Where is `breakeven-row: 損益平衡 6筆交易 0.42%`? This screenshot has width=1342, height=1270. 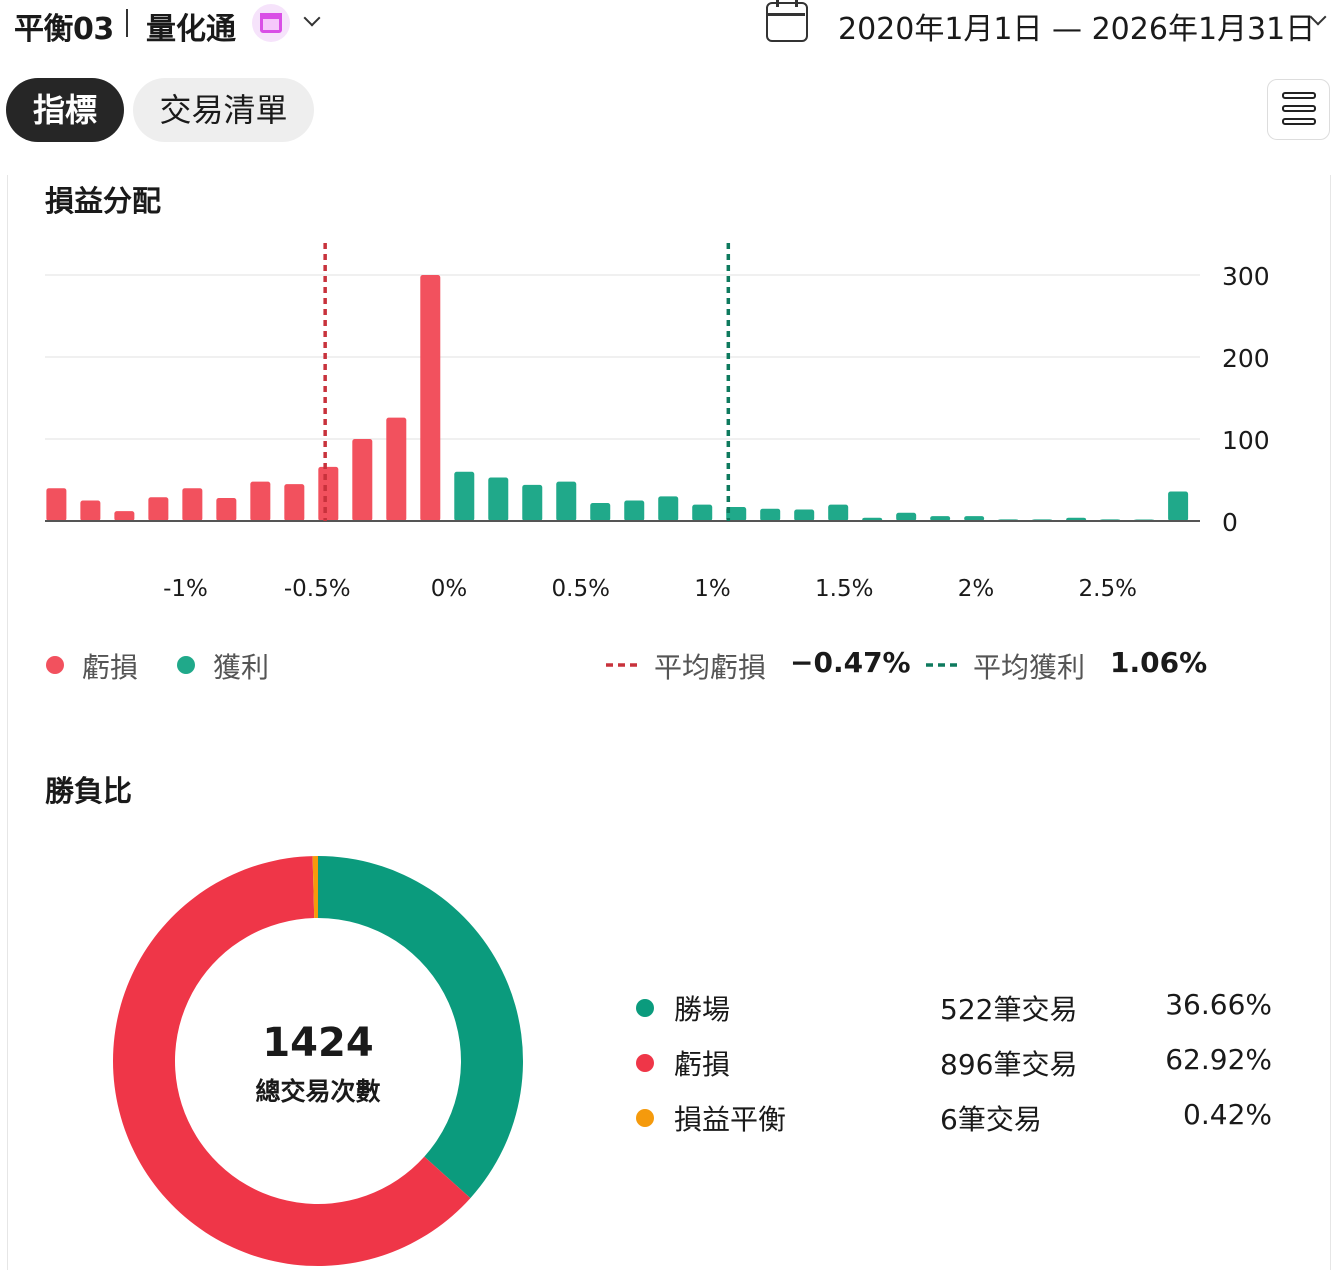 breakeven-row: 損益平衡 6筆交易 0.42% is located at coordinates (955, 1118).